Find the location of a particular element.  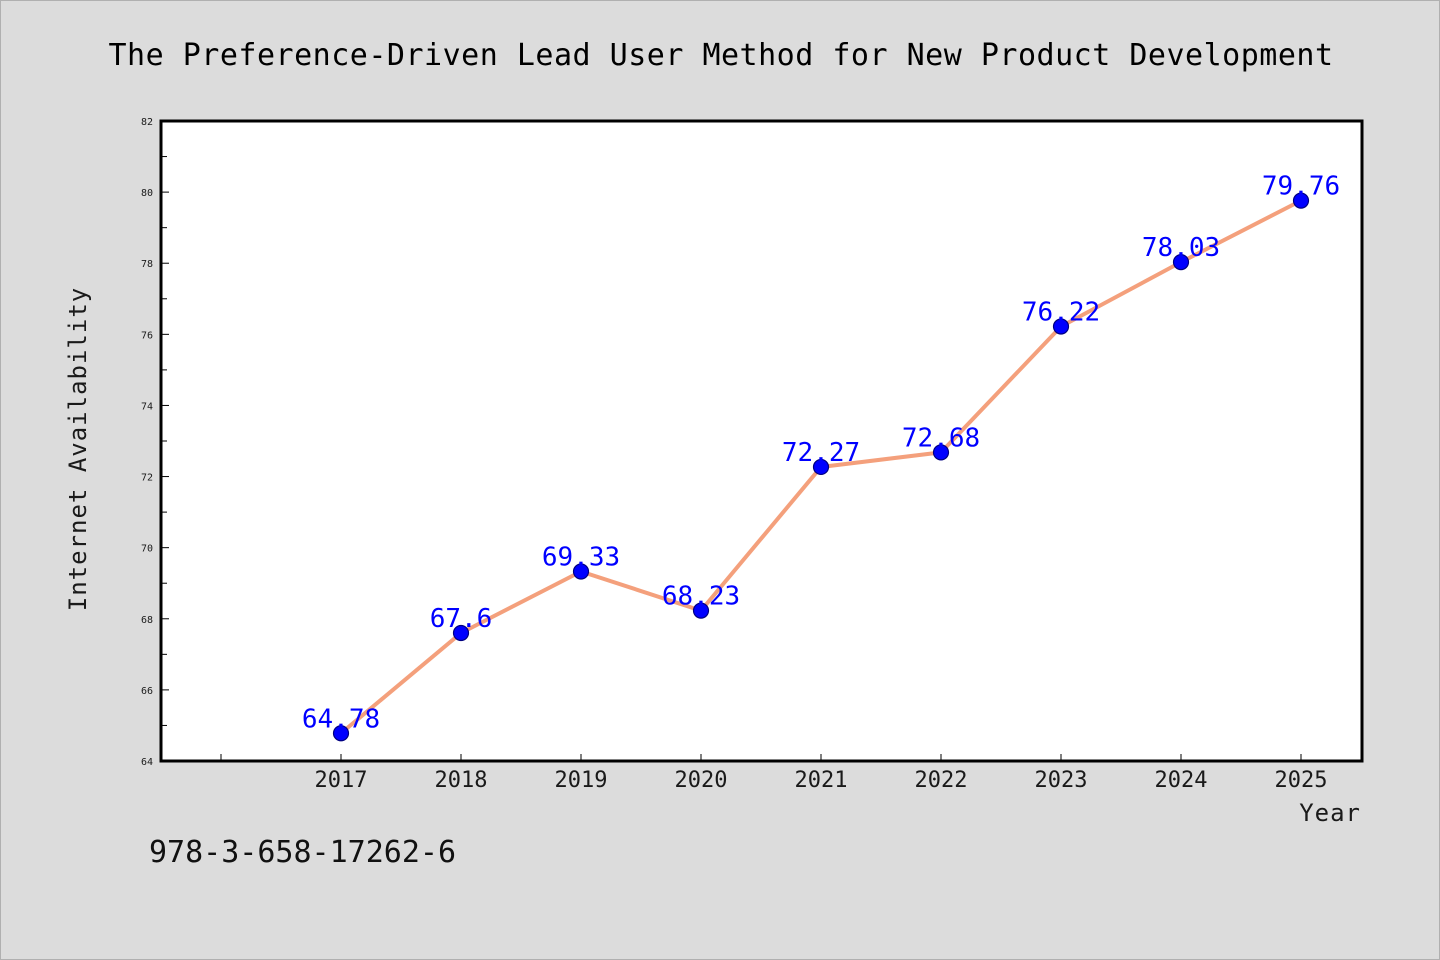

data-label: 76.22 is located at coordinates (1061, 313).